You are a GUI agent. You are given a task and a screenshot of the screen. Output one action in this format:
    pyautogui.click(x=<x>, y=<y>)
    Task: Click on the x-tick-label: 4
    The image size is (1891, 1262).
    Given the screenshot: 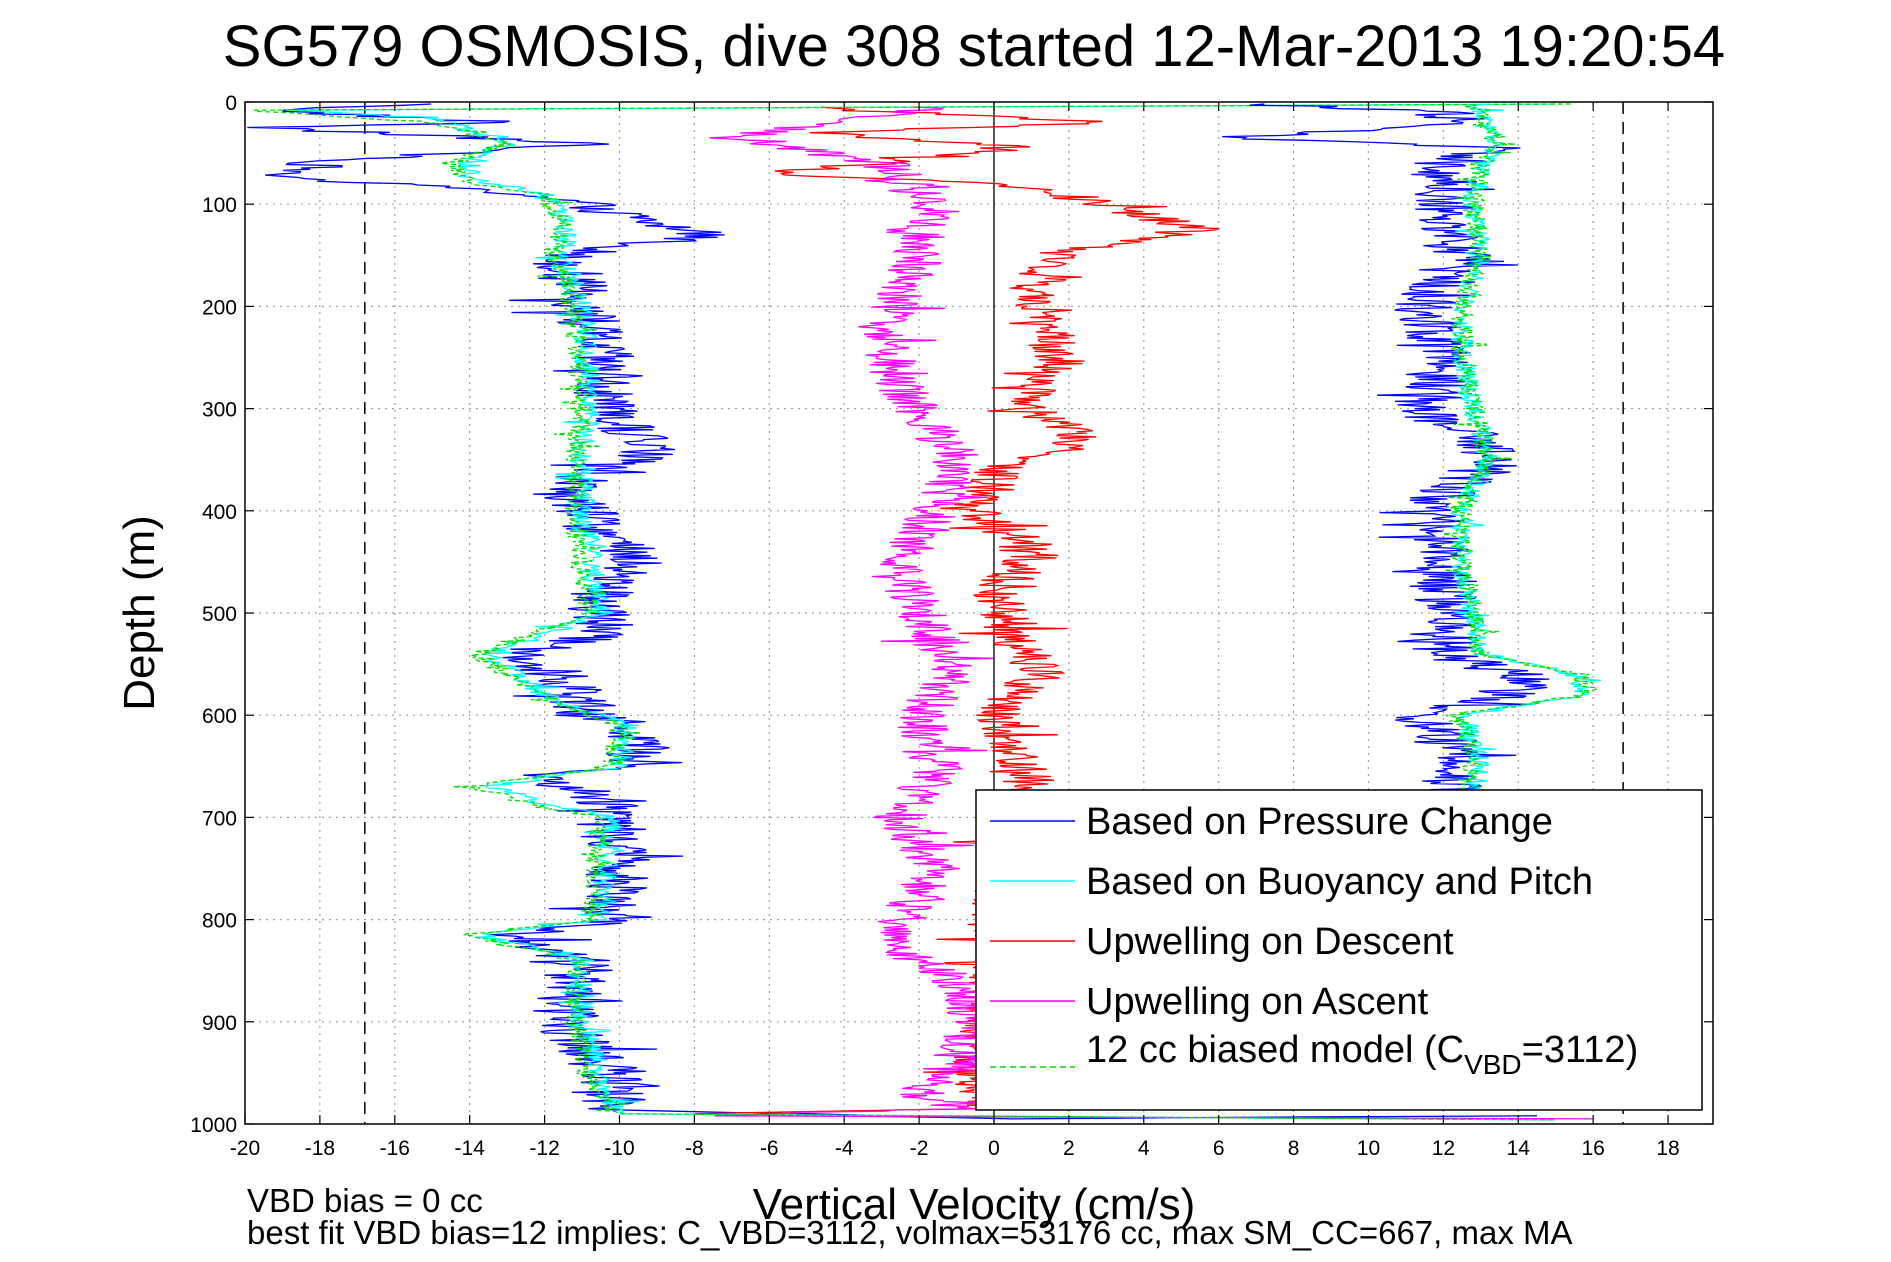 What is the action you would take?
    pyautogui.click(x=1144, y=1148)
    